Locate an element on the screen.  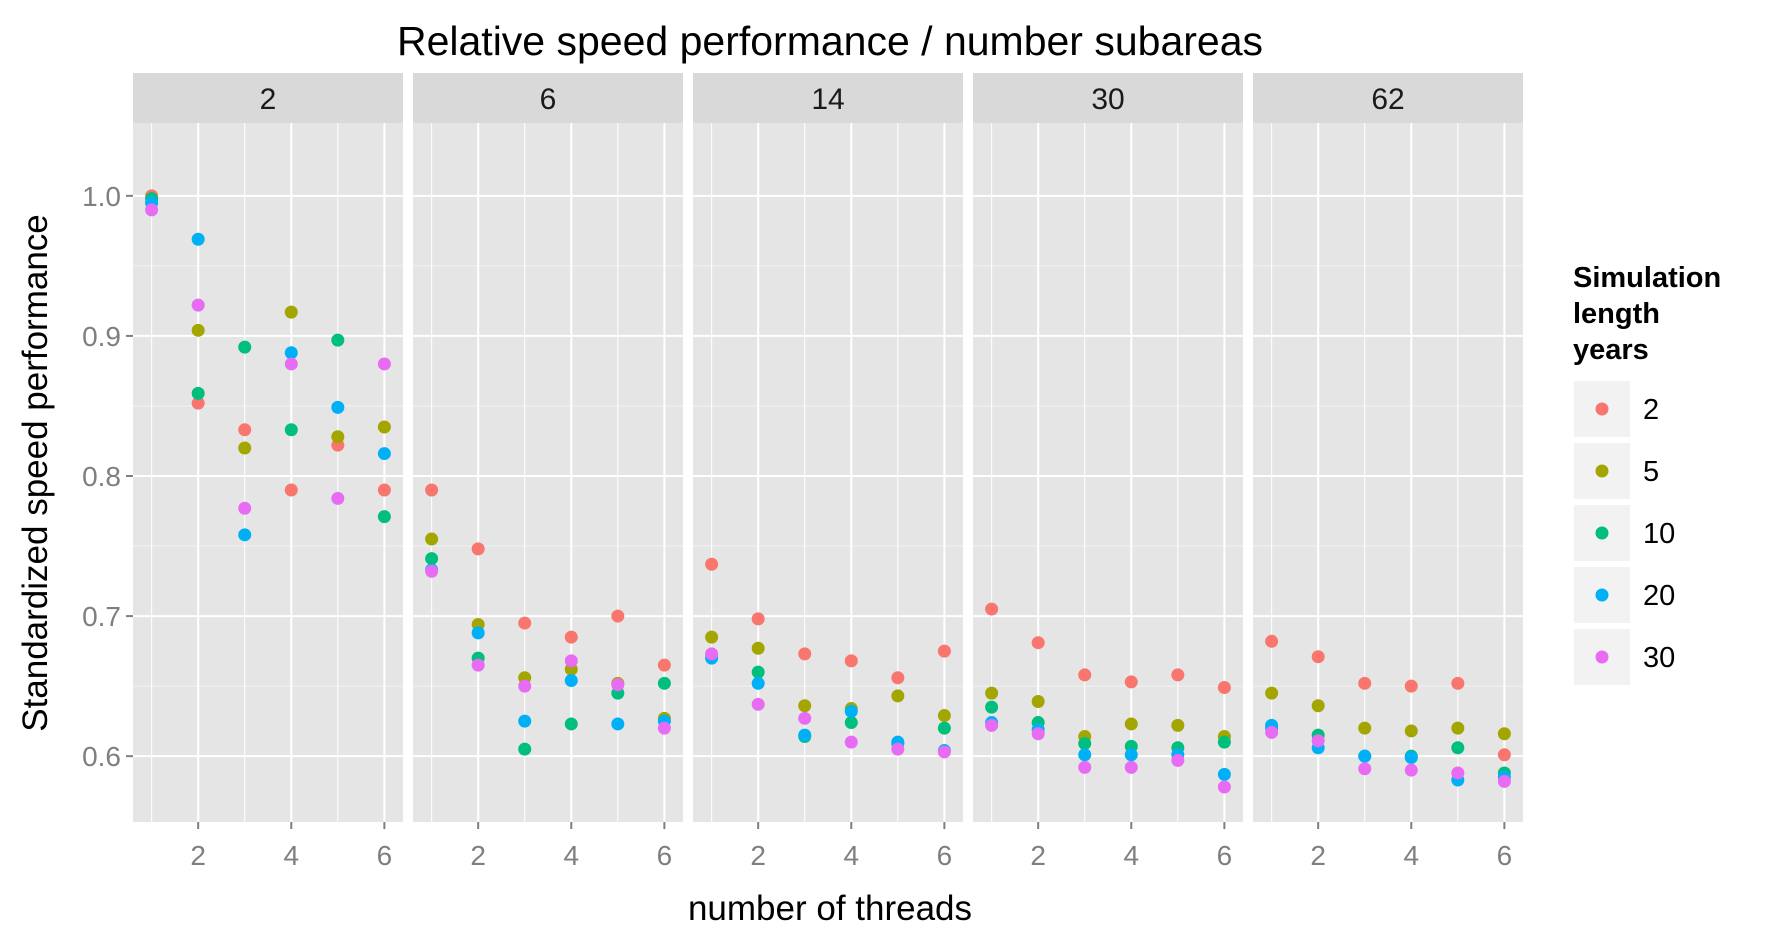
legend-label: 20 is located at coordinates (1659, 596).